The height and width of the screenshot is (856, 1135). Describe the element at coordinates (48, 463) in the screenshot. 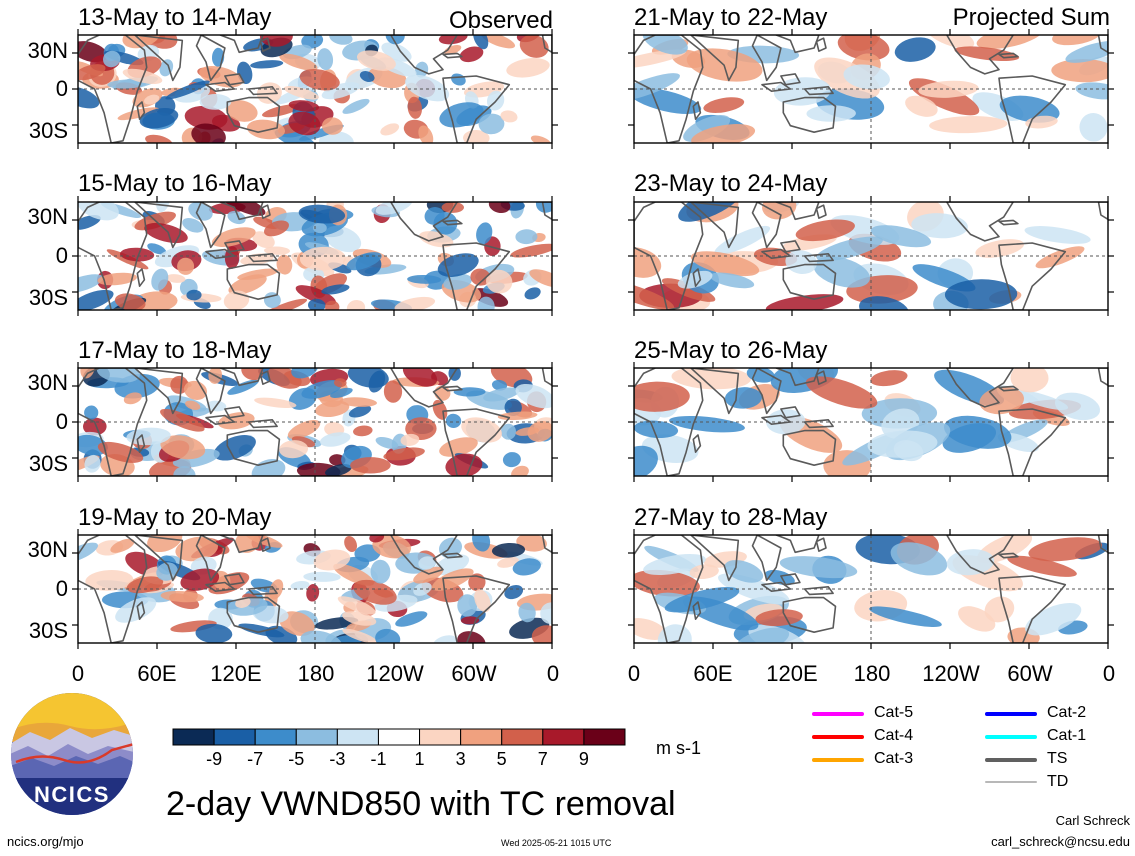

I see `lat-label-30s: 30S` at that location.